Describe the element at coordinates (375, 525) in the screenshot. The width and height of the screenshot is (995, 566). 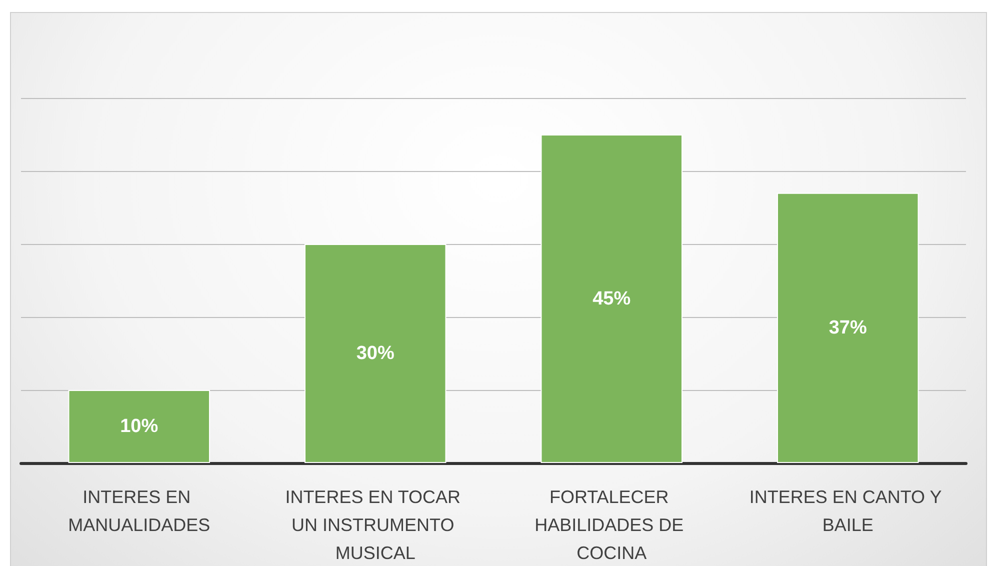
I see `x-tick-label: INTERES EN TOCAR UN INSTRUMENTO MUSICAL` at that location.